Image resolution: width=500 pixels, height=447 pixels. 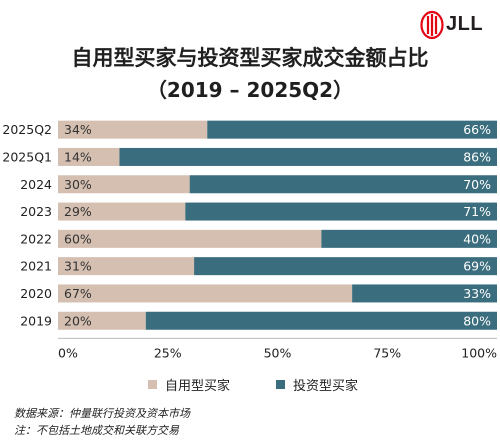 I want to click on footnote: 注：不包括土地成交和关联方交易, so click(x=96, y=430).